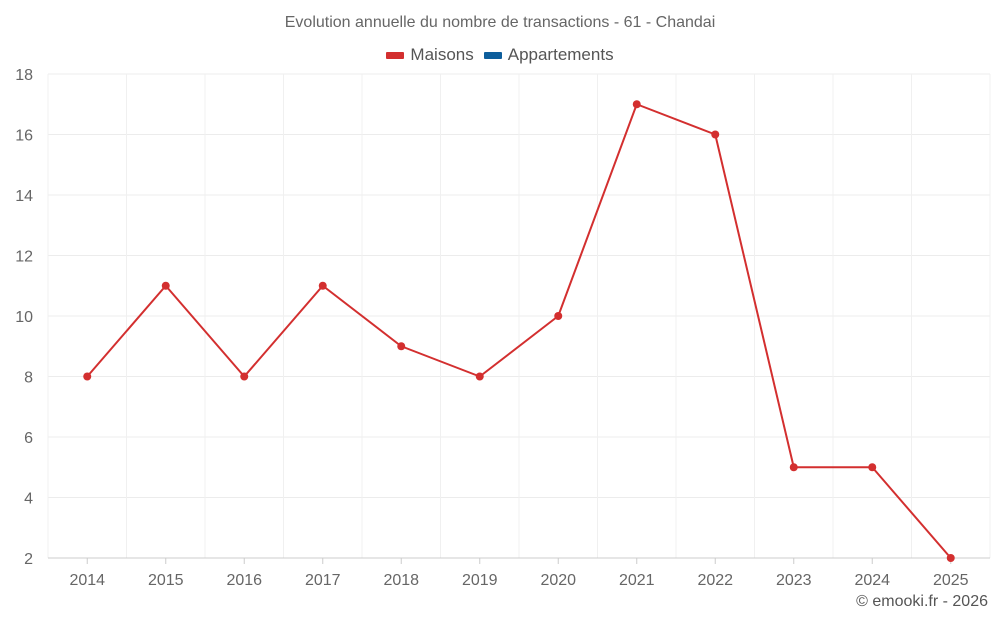 The width and height of the screenshot is (1000, 625). What do you see at coordinates (872, 580) in the screenshot?
I see `x-tick-label: 2024` at bounding box center [872, 580].